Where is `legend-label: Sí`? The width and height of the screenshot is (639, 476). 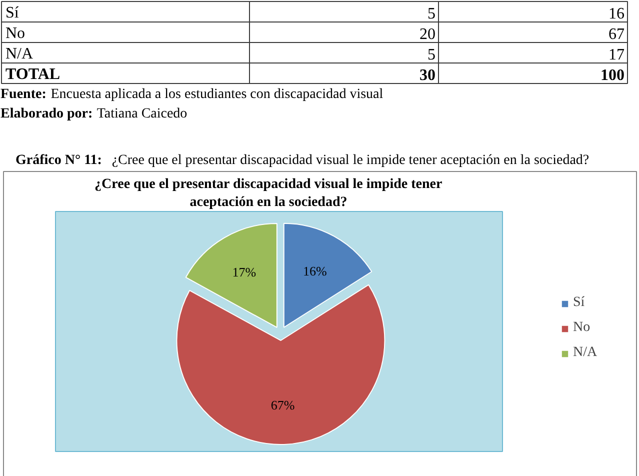 legend-label: Sí is located at coordinates (579, 303).